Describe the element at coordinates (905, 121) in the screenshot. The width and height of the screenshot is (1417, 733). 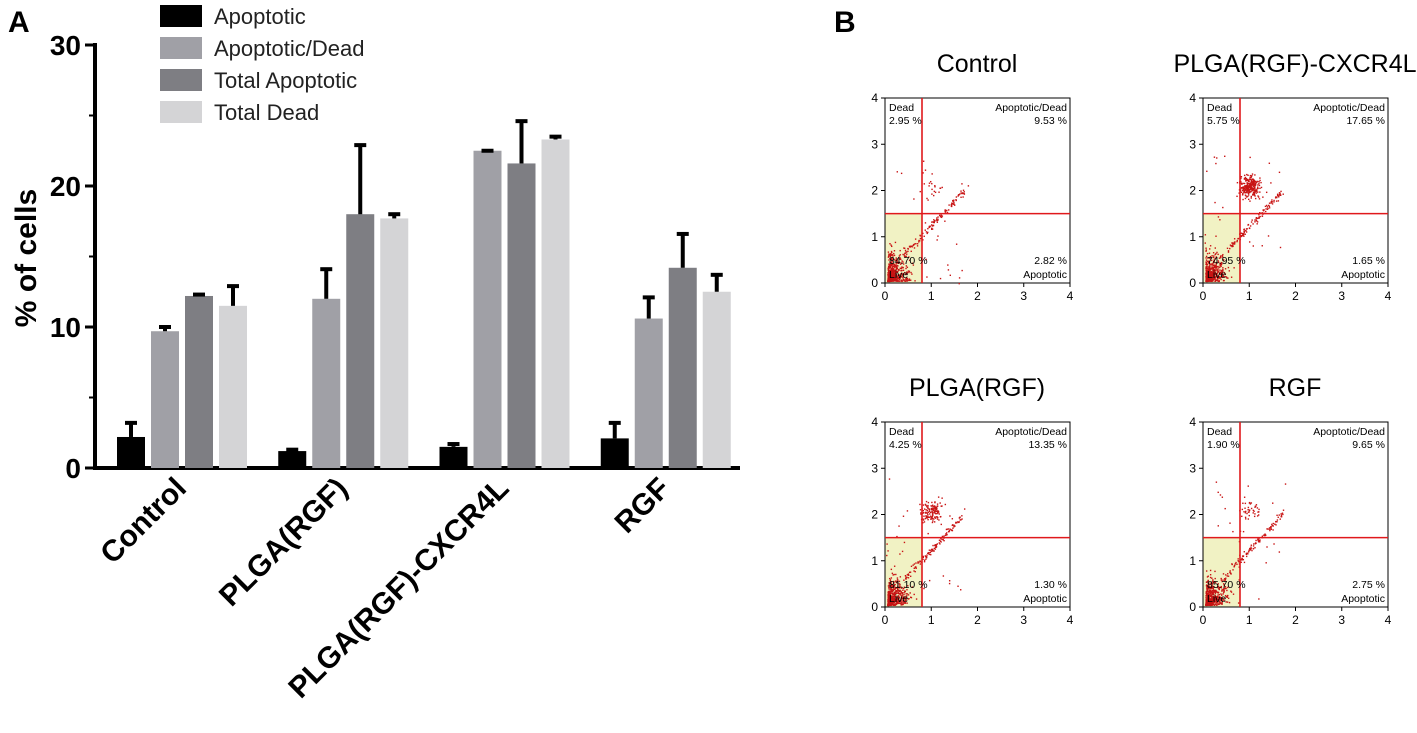
I see `quadrant-dead-value: 2.95 %` at that location.